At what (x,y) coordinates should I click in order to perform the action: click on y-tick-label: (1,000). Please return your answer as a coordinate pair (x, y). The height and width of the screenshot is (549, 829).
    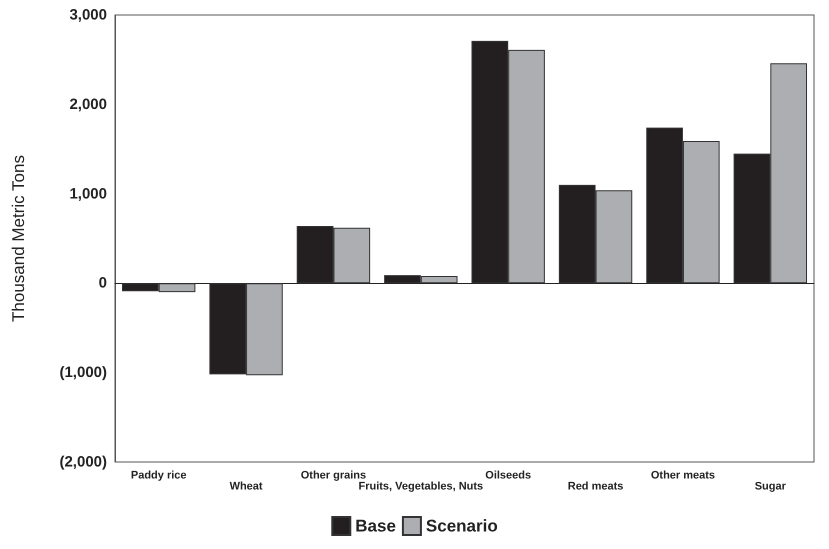
    Looking at the image, I should click on (83, 373).